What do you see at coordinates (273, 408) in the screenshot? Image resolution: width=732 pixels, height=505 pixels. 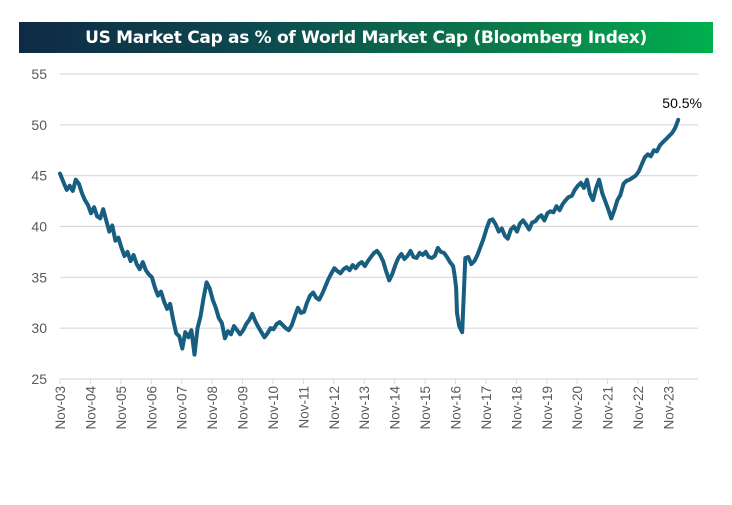 I see `x-tick-label: Nov-10` at bounding box center [273, 408].